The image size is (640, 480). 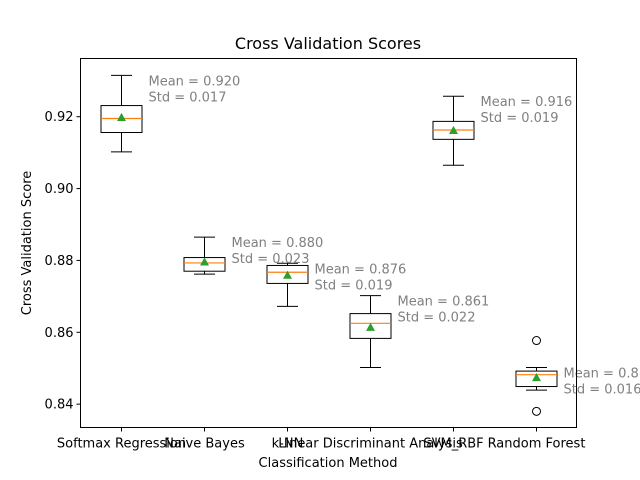 I want to click on y-tick-label: 0.92, so click(x=59, y=117).